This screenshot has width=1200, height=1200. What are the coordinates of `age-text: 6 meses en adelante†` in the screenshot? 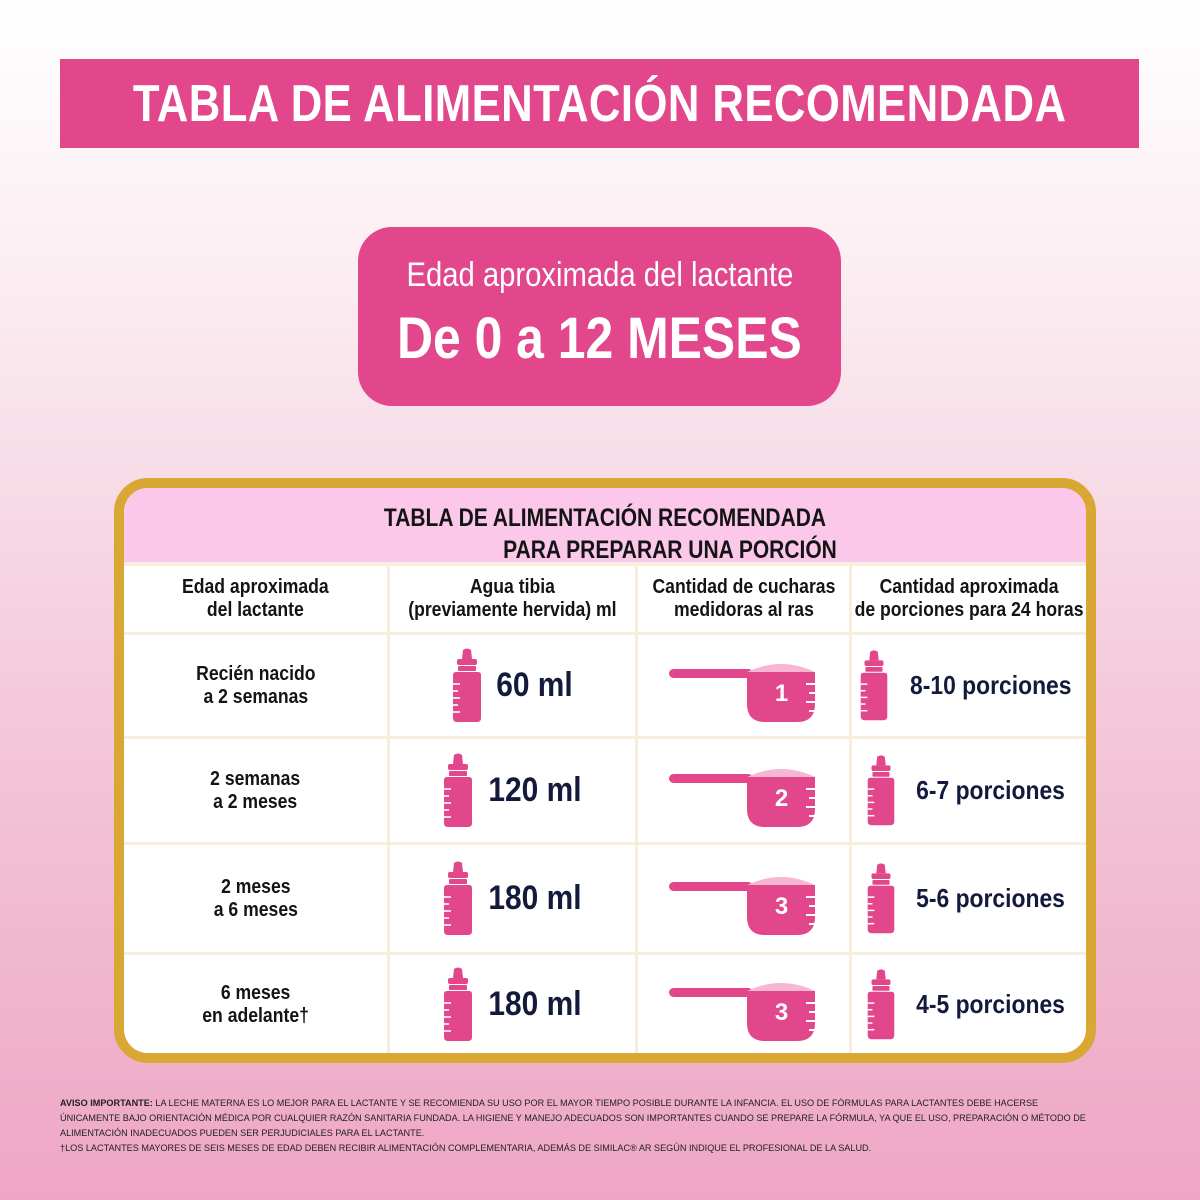 It's located at (255, 1005).